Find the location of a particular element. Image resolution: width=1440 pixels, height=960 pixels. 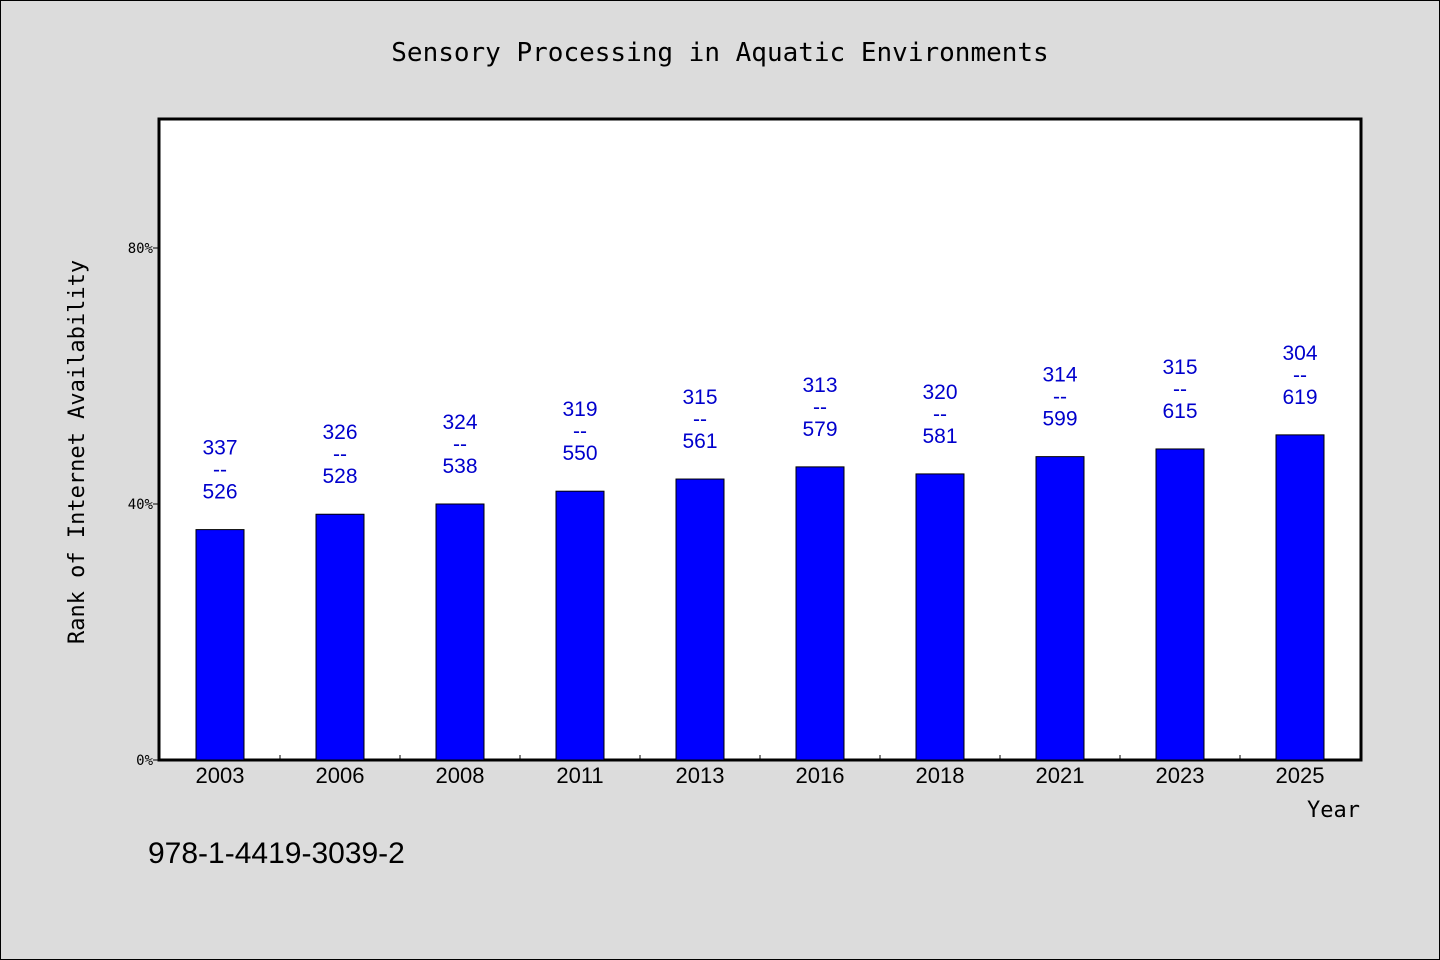

x-ticks-group: 2003 2006 2008 2011 2013 2016 2018 2021 2023 2025 is located at coordinates (760, 771).